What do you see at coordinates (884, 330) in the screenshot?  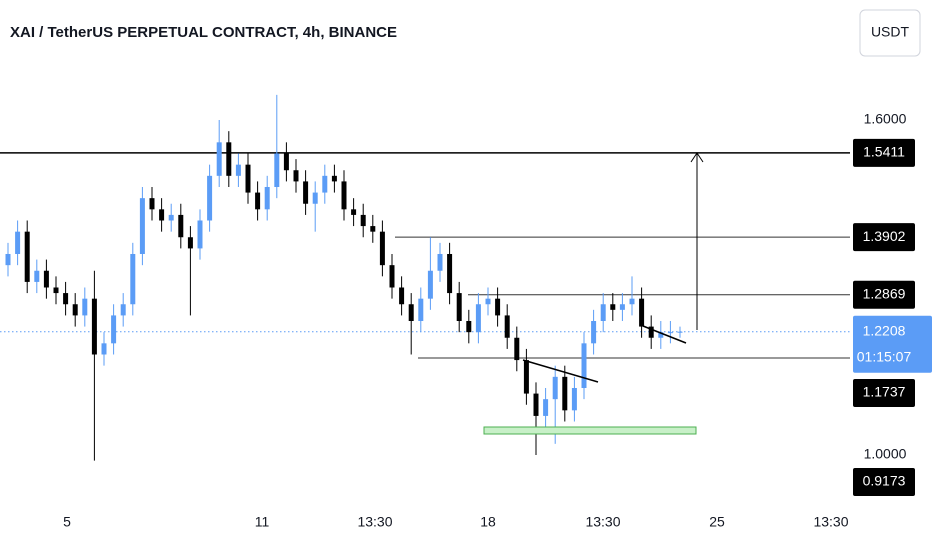 I see `last-price-label: 1.2208` at bounding box center [884, 330].